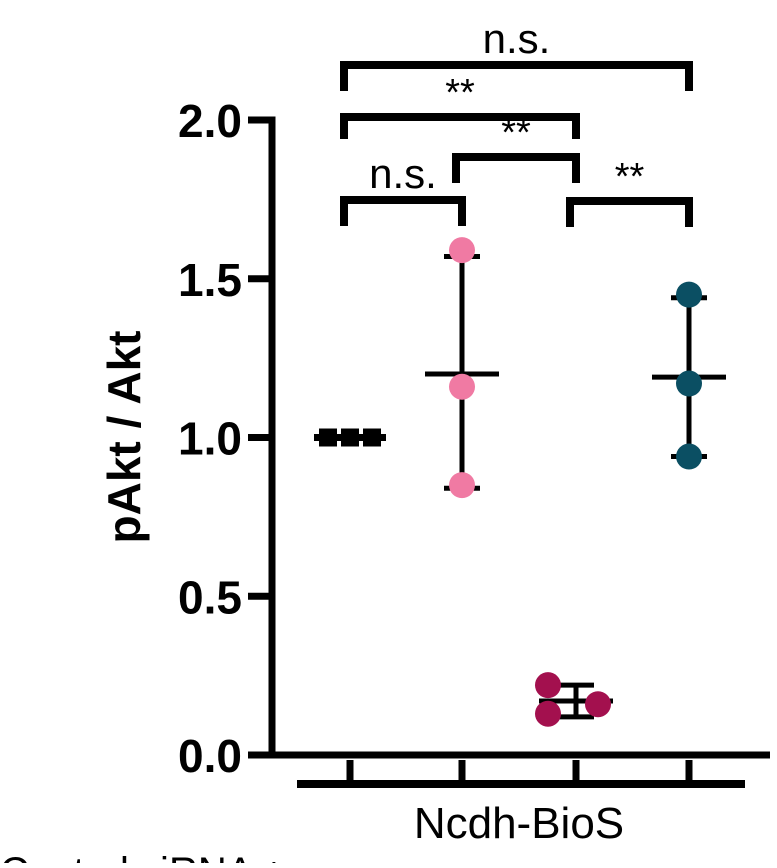 The width and height of the screenshot is (777, 868). I want to click on x-group-label: Ncdh-BioS, so click(519, 823).